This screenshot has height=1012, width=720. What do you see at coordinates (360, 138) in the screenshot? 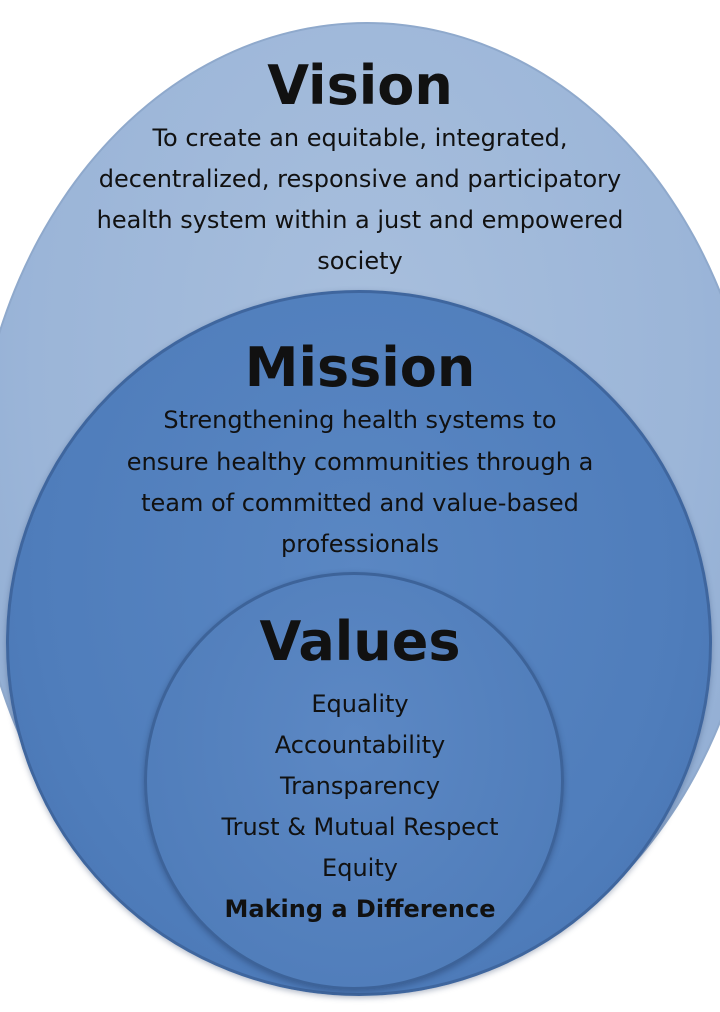
I see `vision-text-line: To create an equitable, integrated,` at bounding box center [360, 138].